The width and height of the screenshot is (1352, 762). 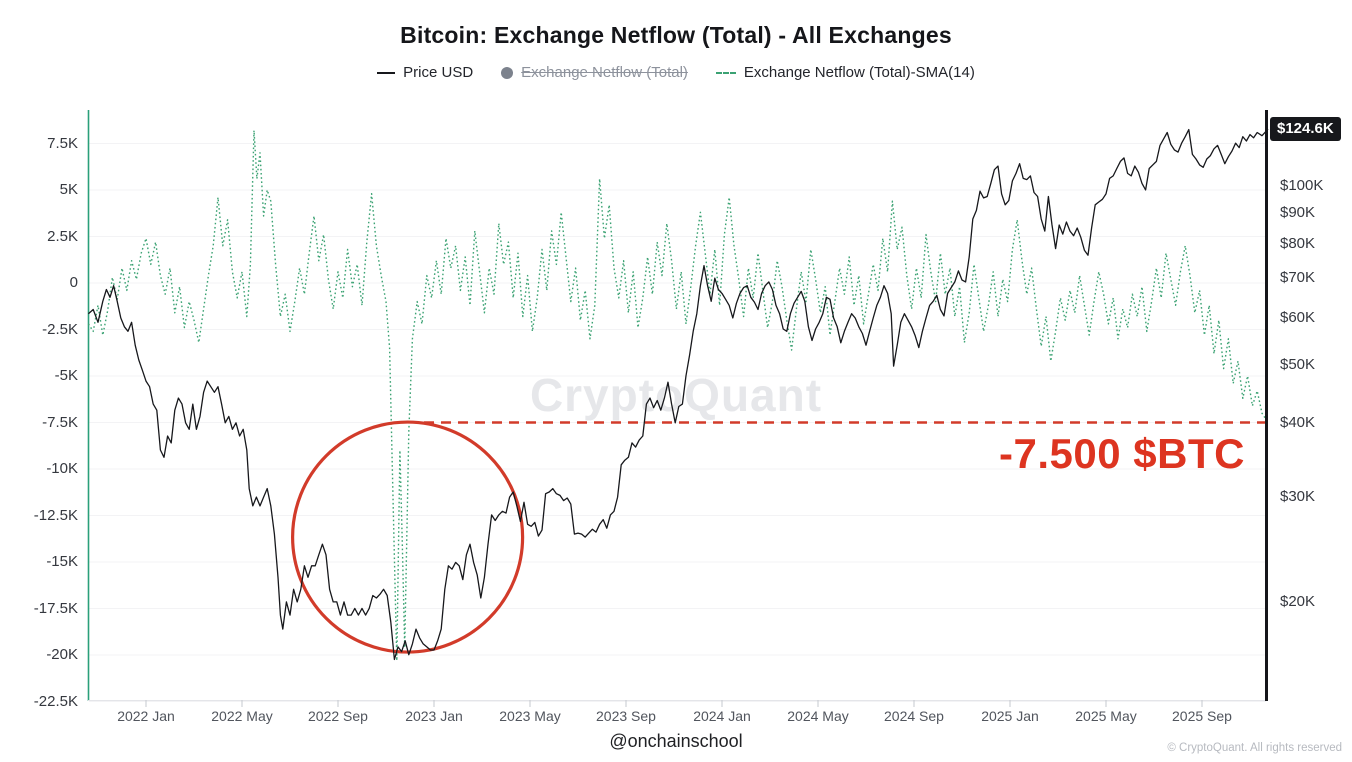 I want to click on x-axis-tick-label: 2025 May, so click(x=1106, y=716).